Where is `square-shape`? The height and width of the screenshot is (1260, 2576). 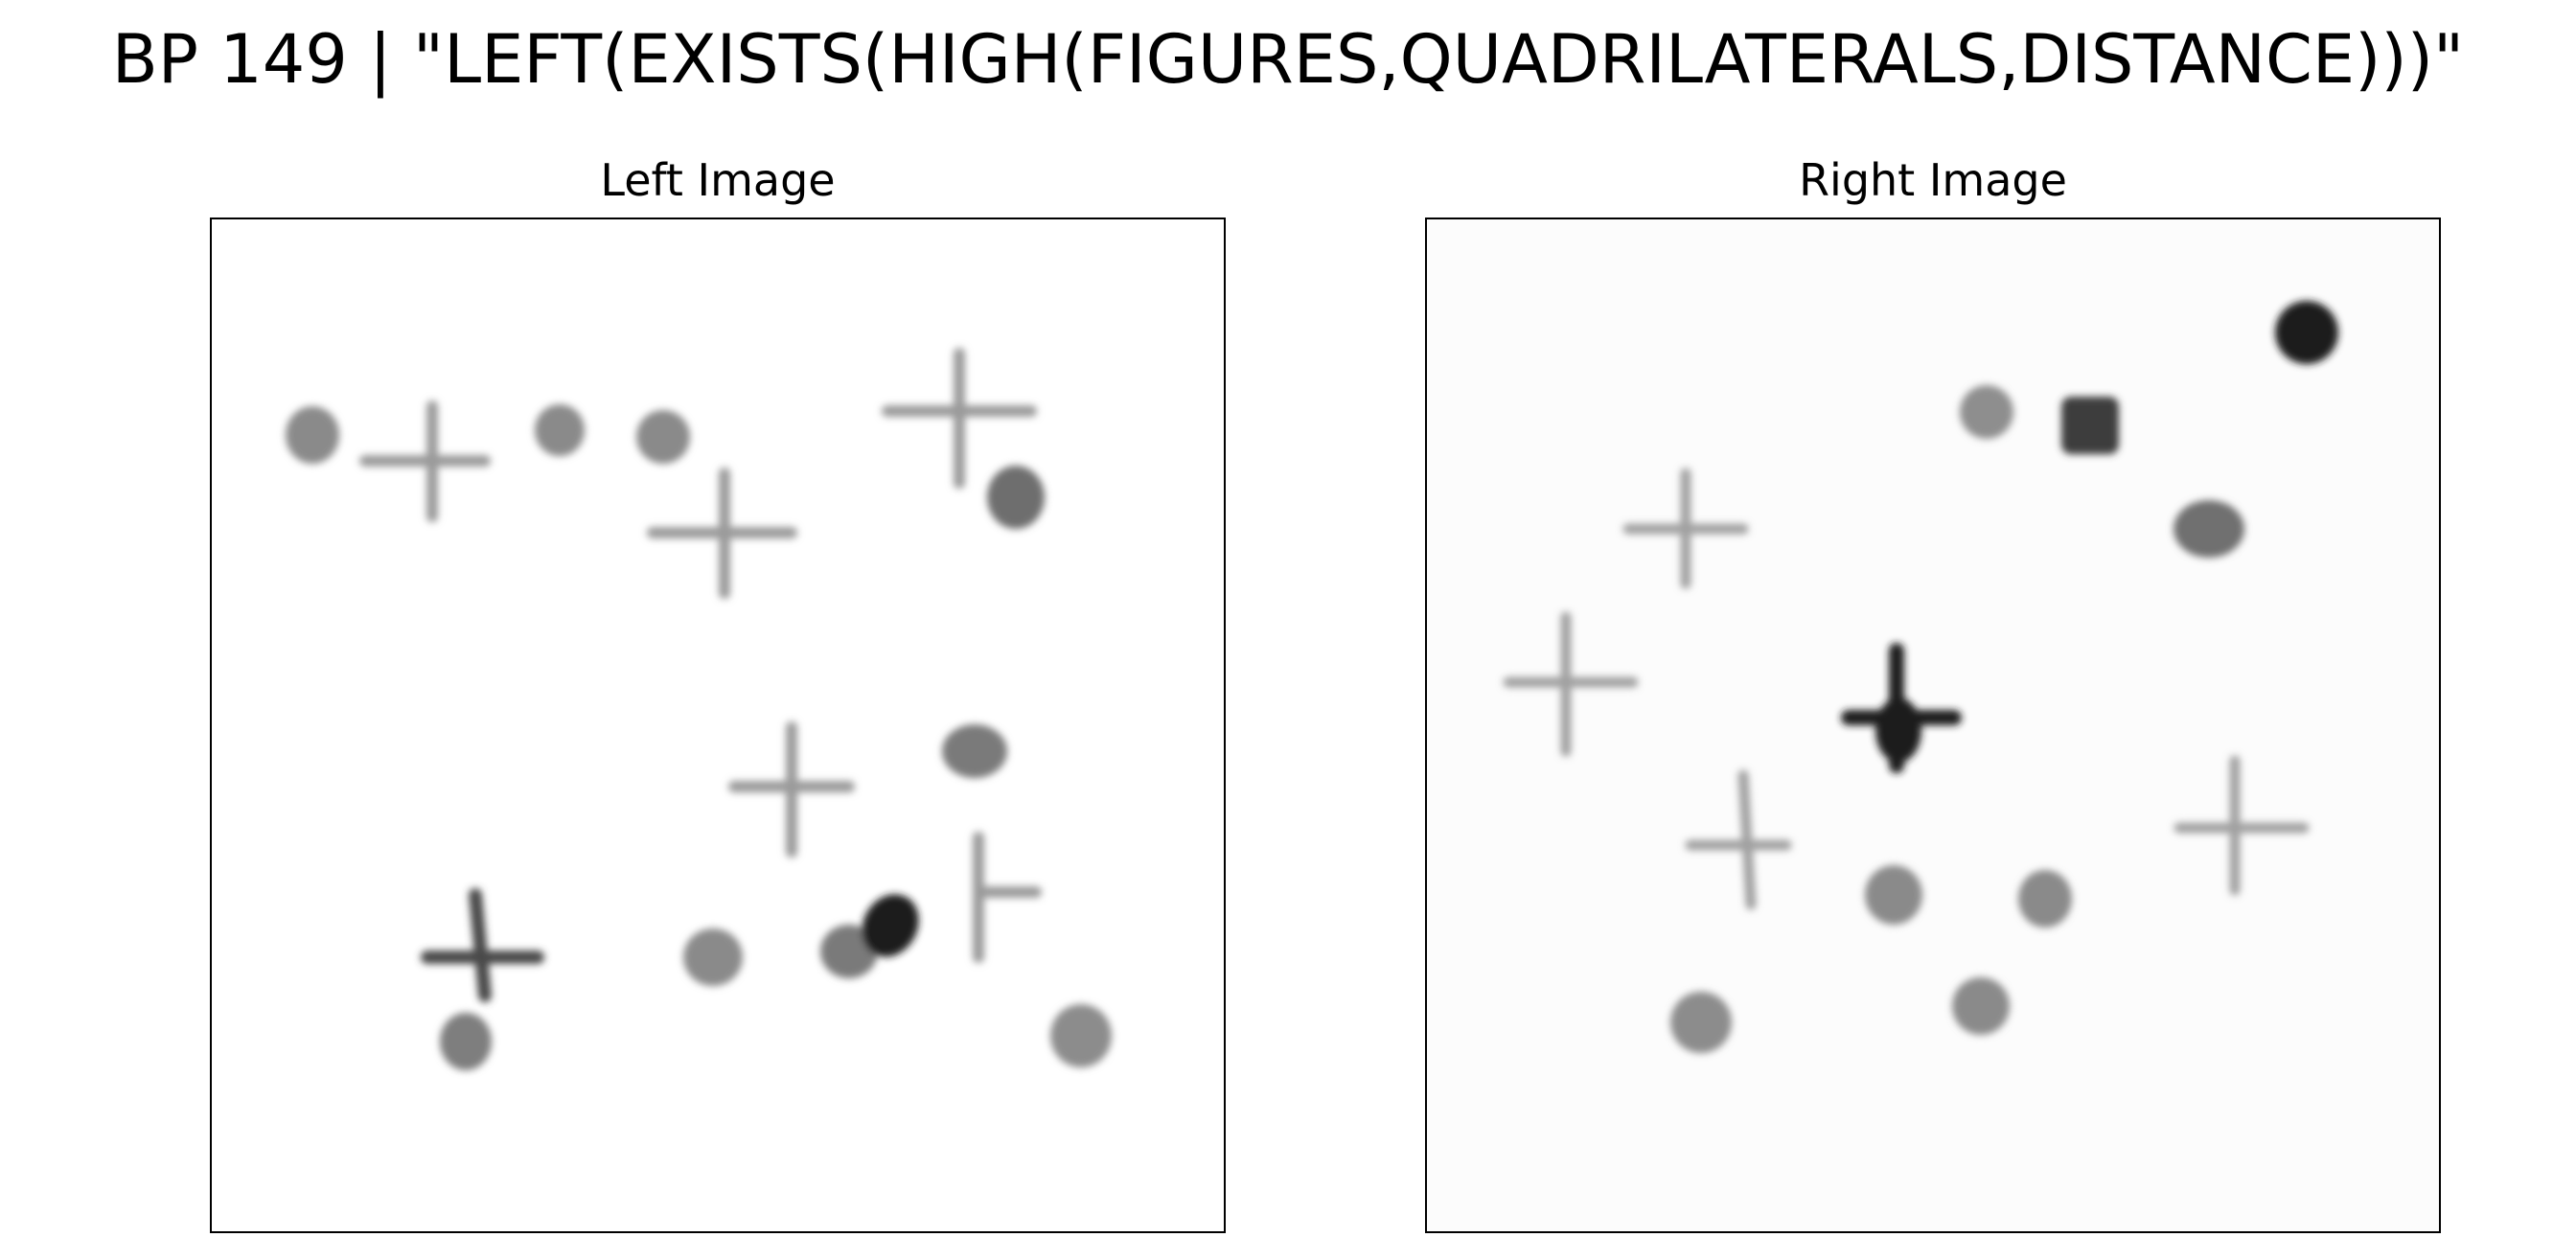 square-shape is located at coordinates (2090, 425).